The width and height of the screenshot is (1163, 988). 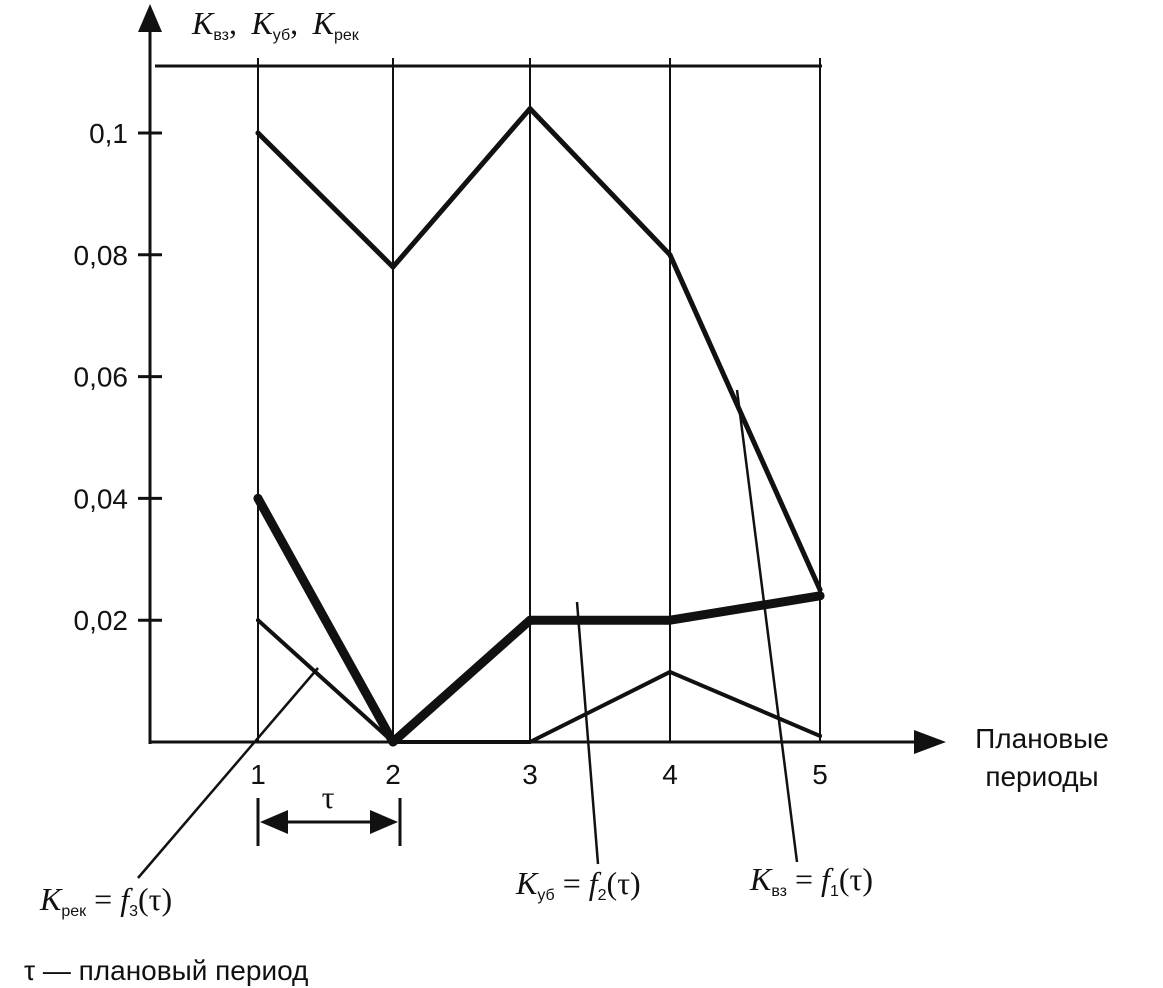 I want to click on footnote: τ — плановый период, so click(x=166, y=970).